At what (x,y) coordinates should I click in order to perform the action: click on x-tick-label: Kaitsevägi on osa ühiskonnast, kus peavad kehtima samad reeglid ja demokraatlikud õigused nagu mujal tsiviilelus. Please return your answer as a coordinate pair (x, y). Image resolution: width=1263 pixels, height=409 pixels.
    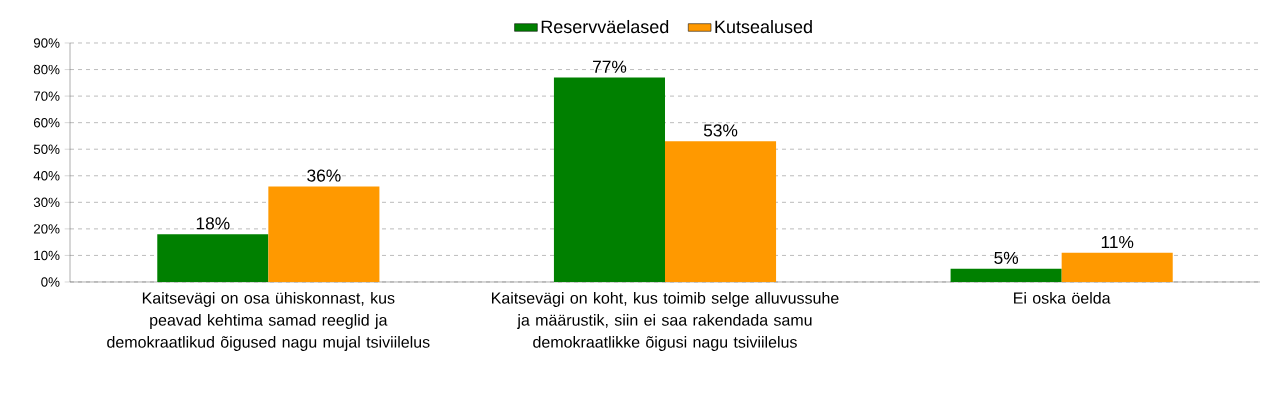
    Looking at the image, I should click on (268, 321).